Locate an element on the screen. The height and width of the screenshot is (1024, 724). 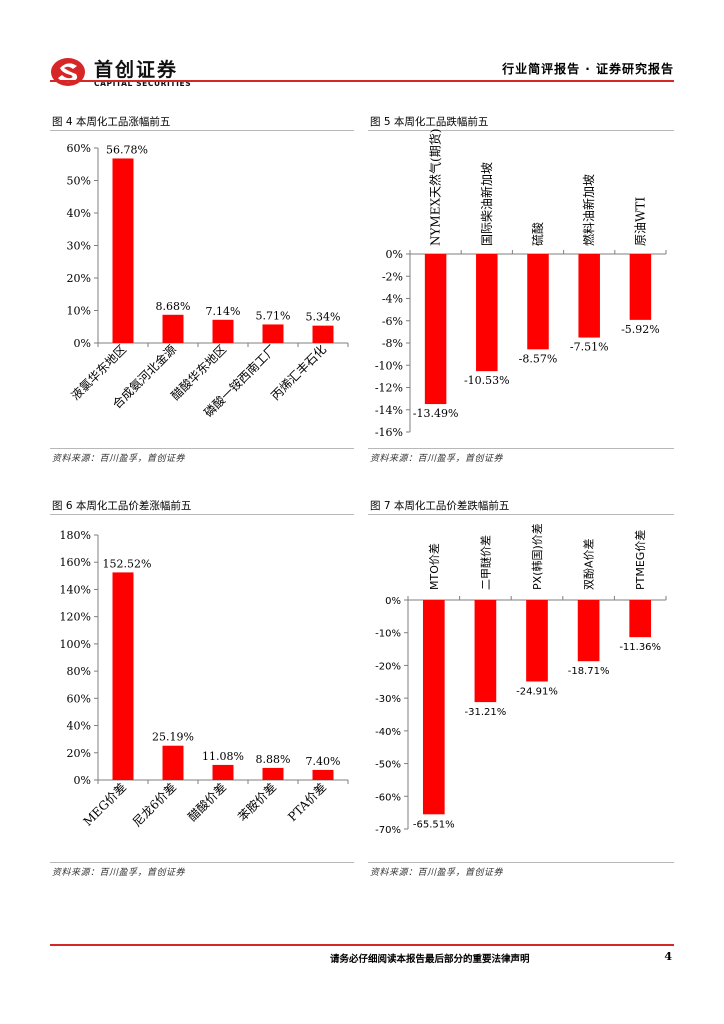
bar-data-label: 8.88% is located at coordinates (273, 759).